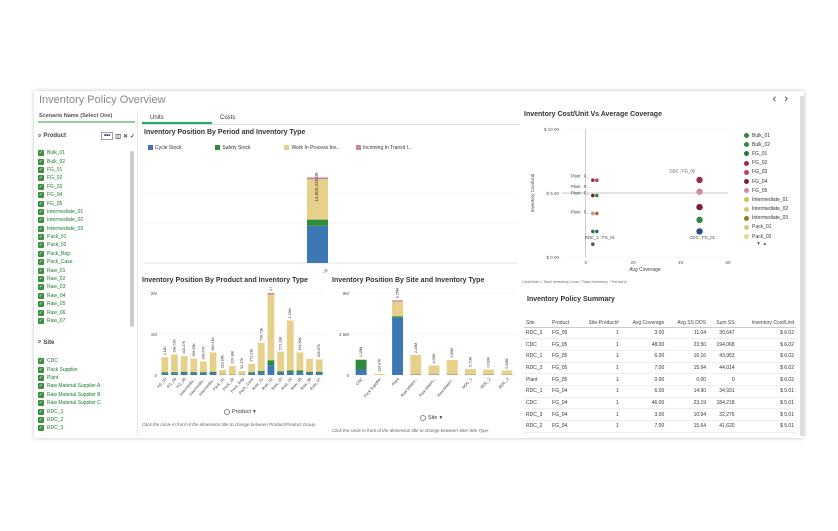 The width and height of the screenshot is (838, 531). Describe the element at coordinates (228, 118) in the screenshot. I see `tab-costs: Costs` at that location.